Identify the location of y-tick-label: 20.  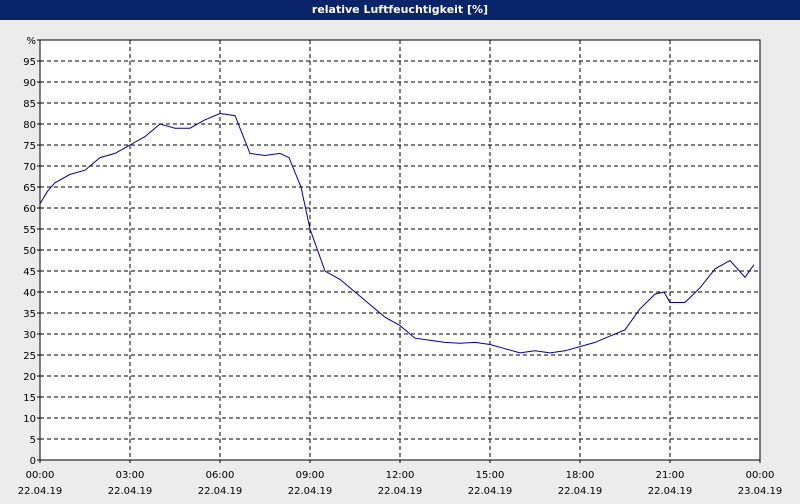
(29, 377).